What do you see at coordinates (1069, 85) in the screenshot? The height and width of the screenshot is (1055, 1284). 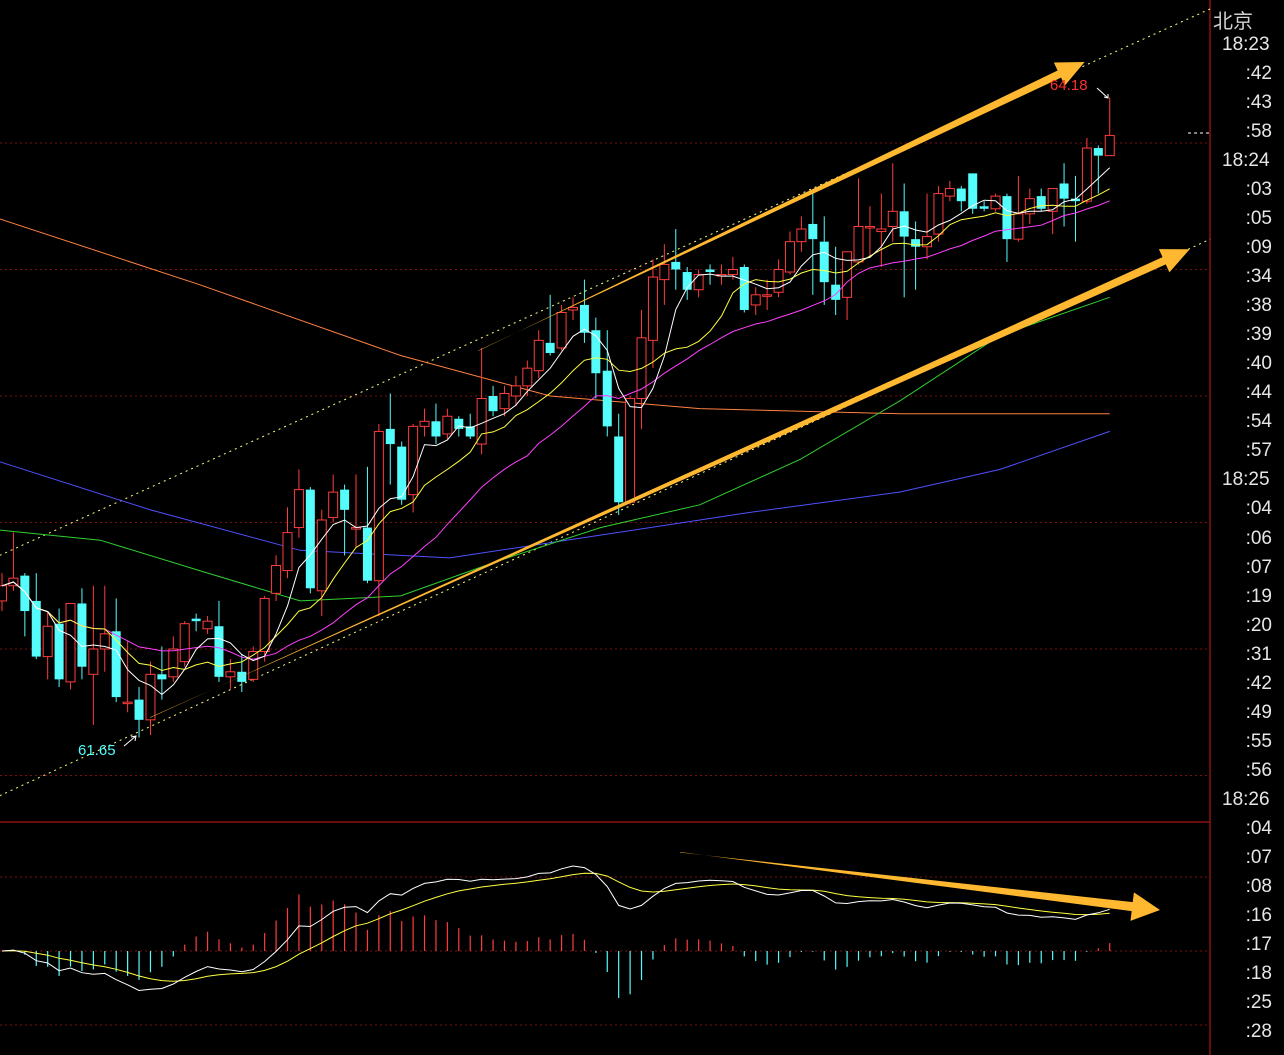 I see `high-price-label: 64.18` at bounding box center [1069, 85].